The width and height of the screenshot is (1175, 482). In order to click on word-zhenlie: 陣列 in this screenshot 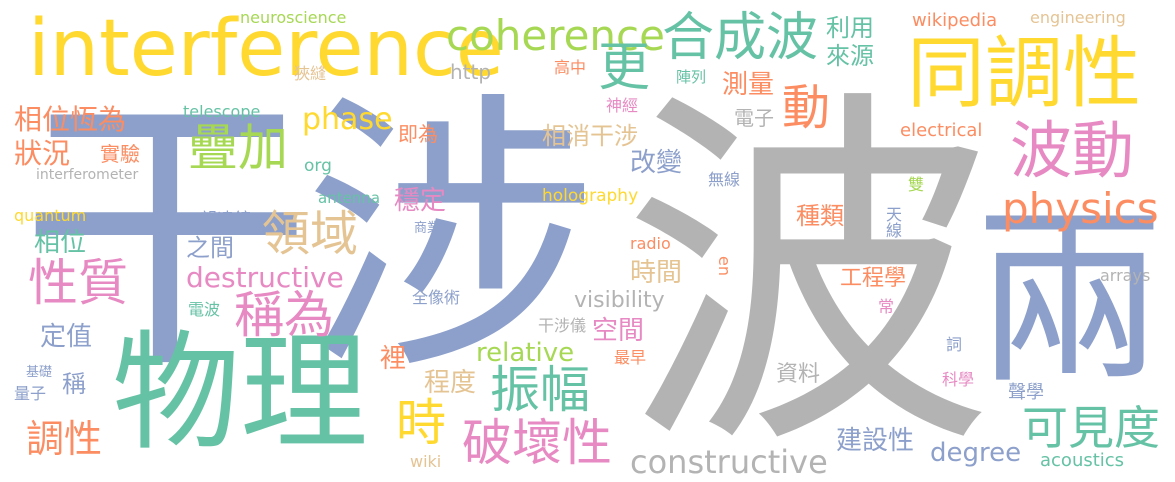, I will do `click(691, 77)`.